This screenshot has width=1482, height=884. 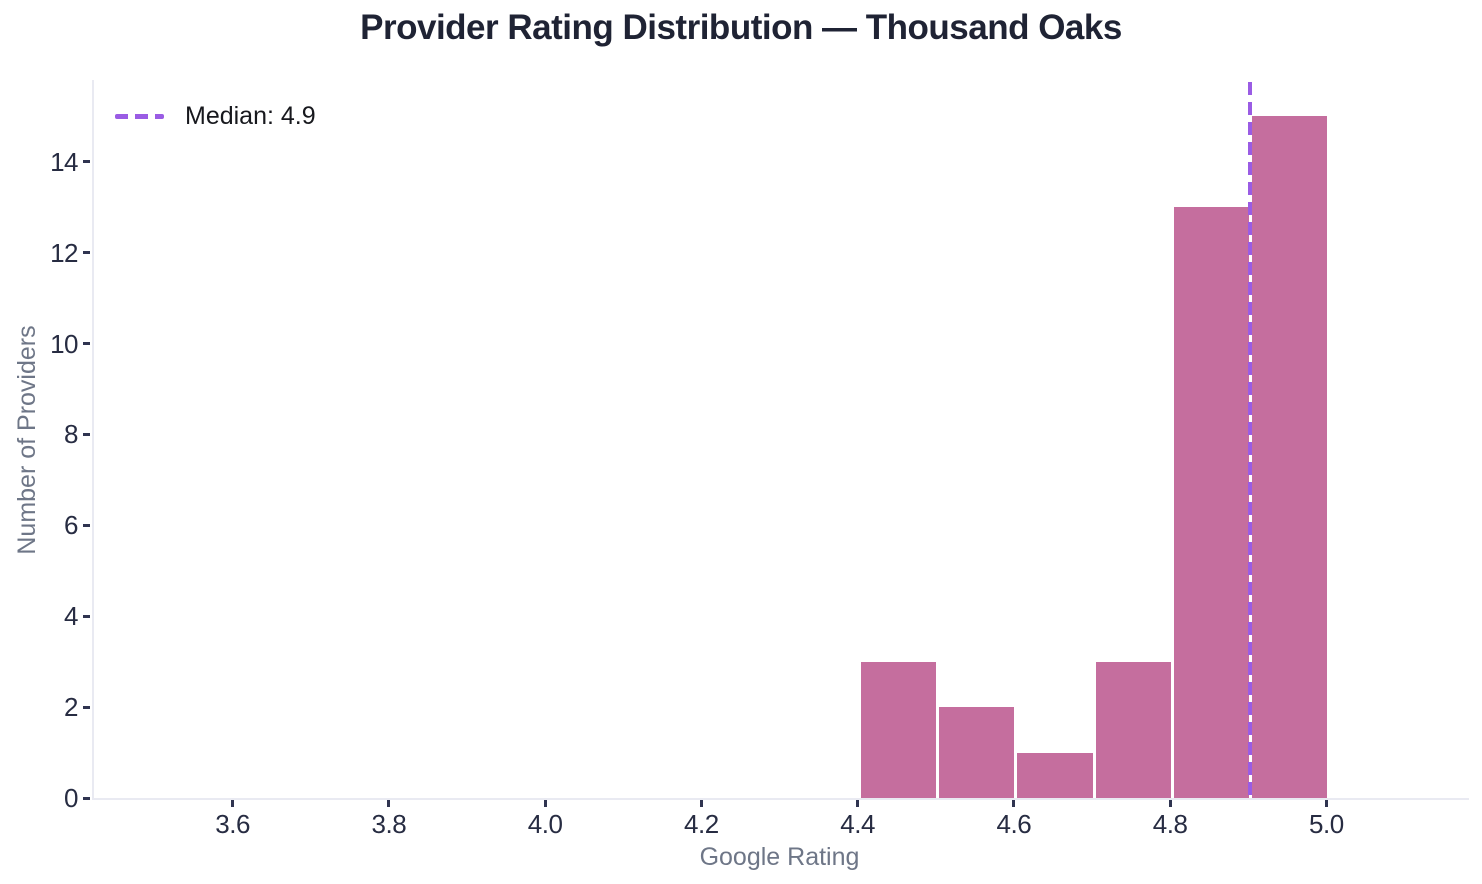 I want to click on x-tick-label: 4.8, so click(x=1170, y=824).